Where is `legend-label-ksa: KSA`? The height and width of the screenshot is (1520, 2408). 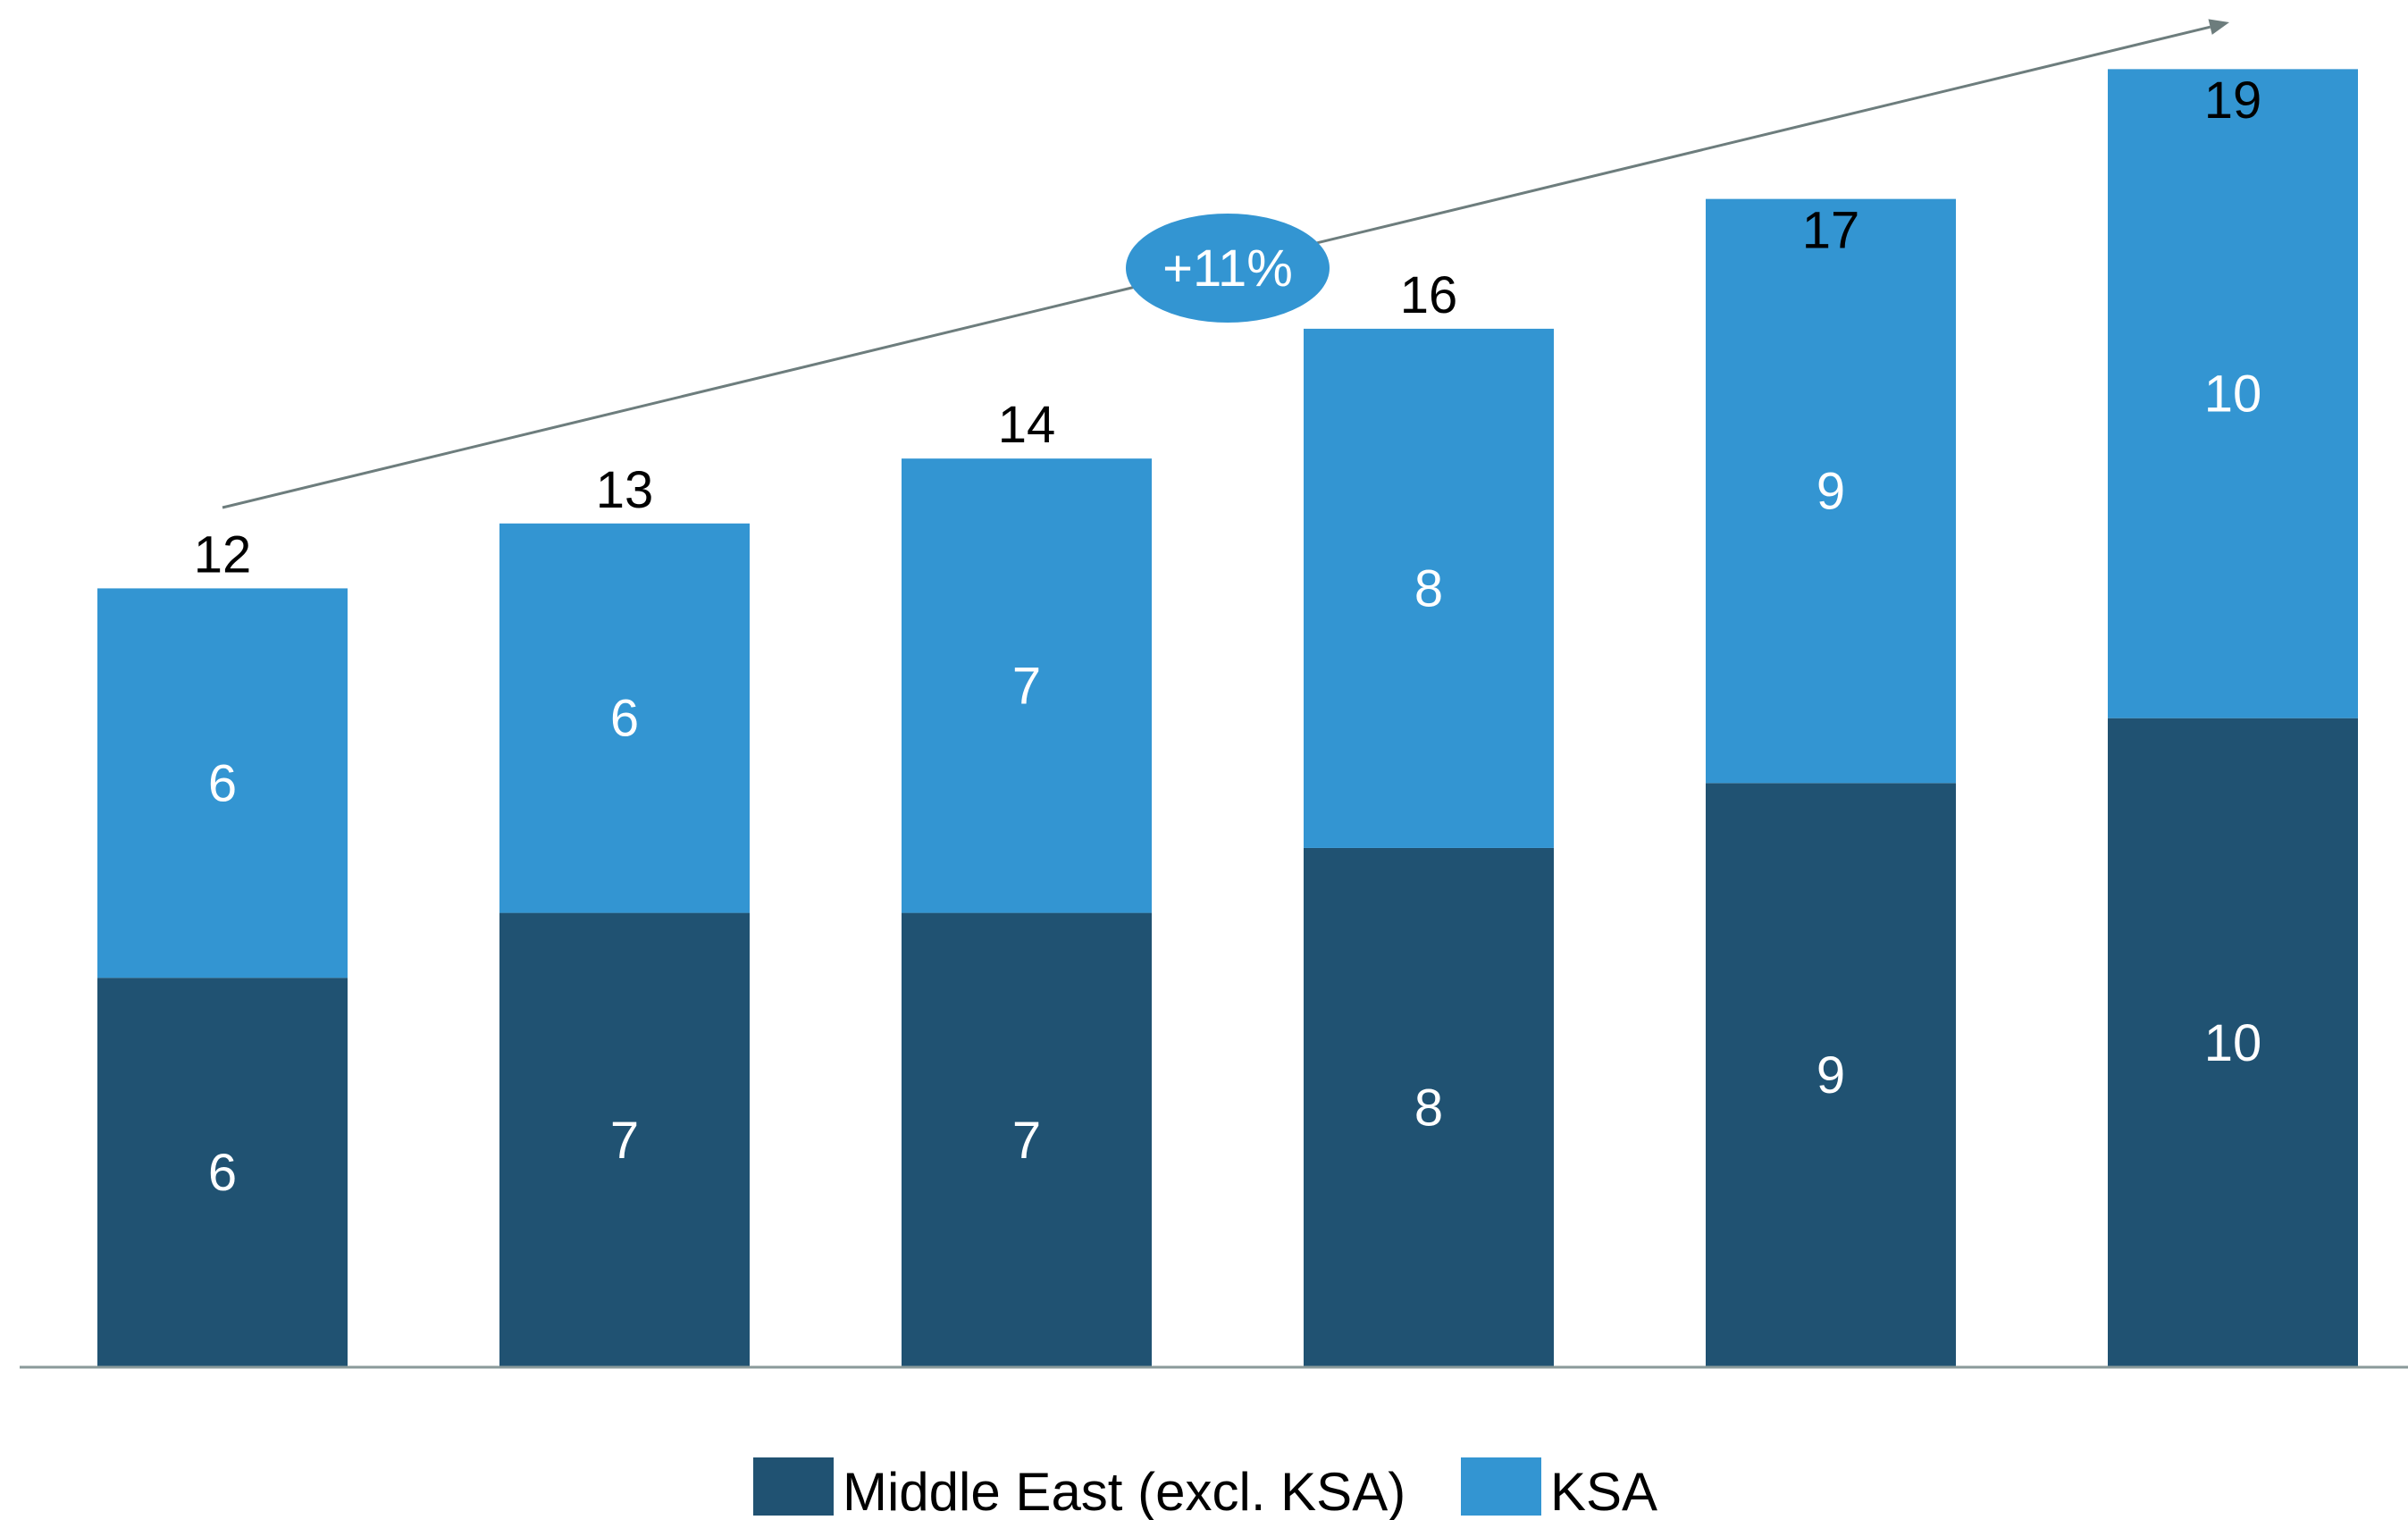
legend-label-ksa: KSA is located at coordinates (1603, 1491).